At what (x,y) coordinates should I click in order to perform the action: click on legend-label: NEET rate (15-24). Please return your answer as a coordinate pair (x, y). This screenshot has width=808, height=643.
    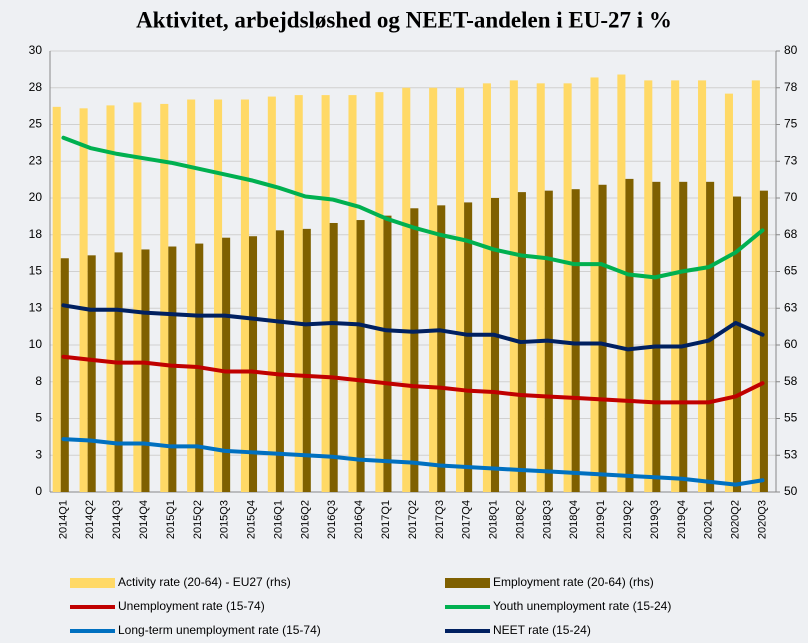
    Looking at the image, I should click on (542, 630).